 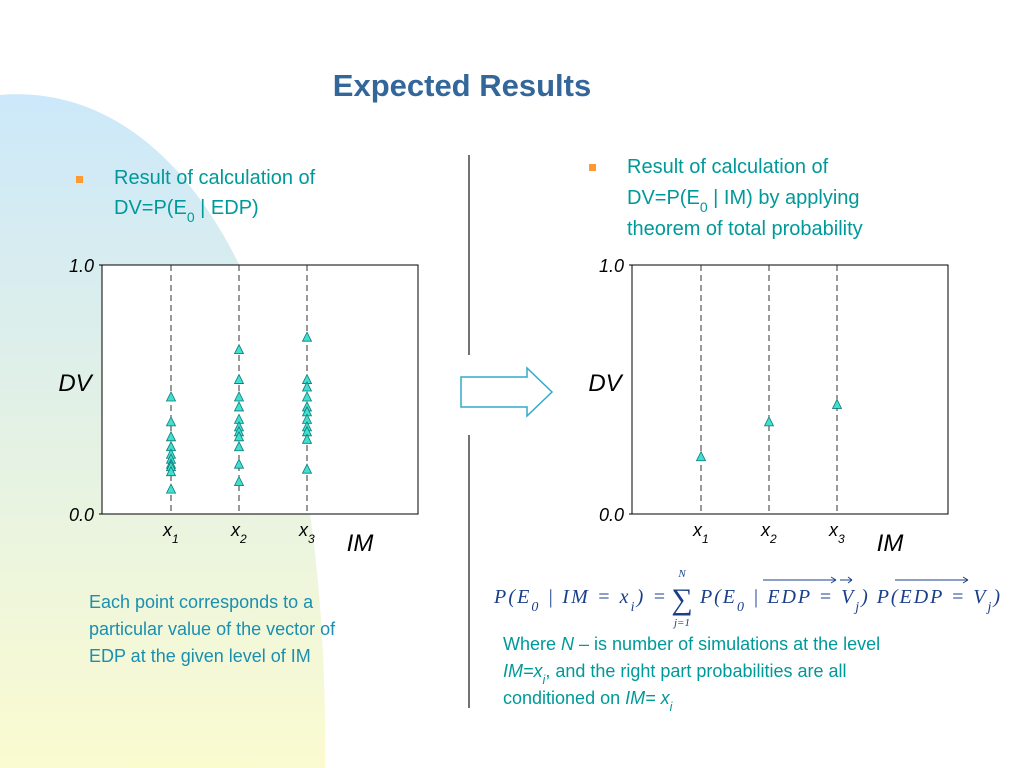 What do you see at coordinates (801, 597) in the screenshot?
I see `text-segment: | EDP = V` at bounding box center [801, 597].